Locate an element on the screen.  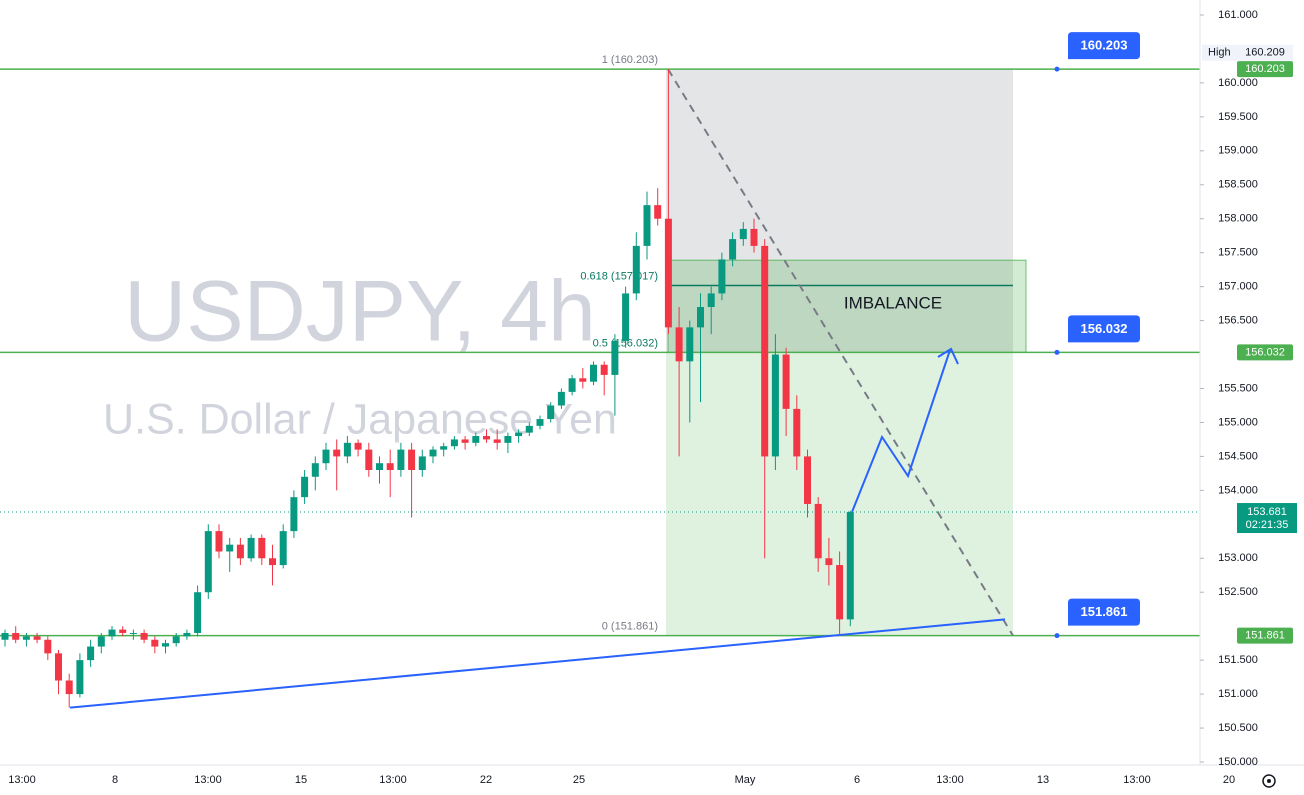
axis-level-label: 151.861 is located at coordinates (1265, 636).